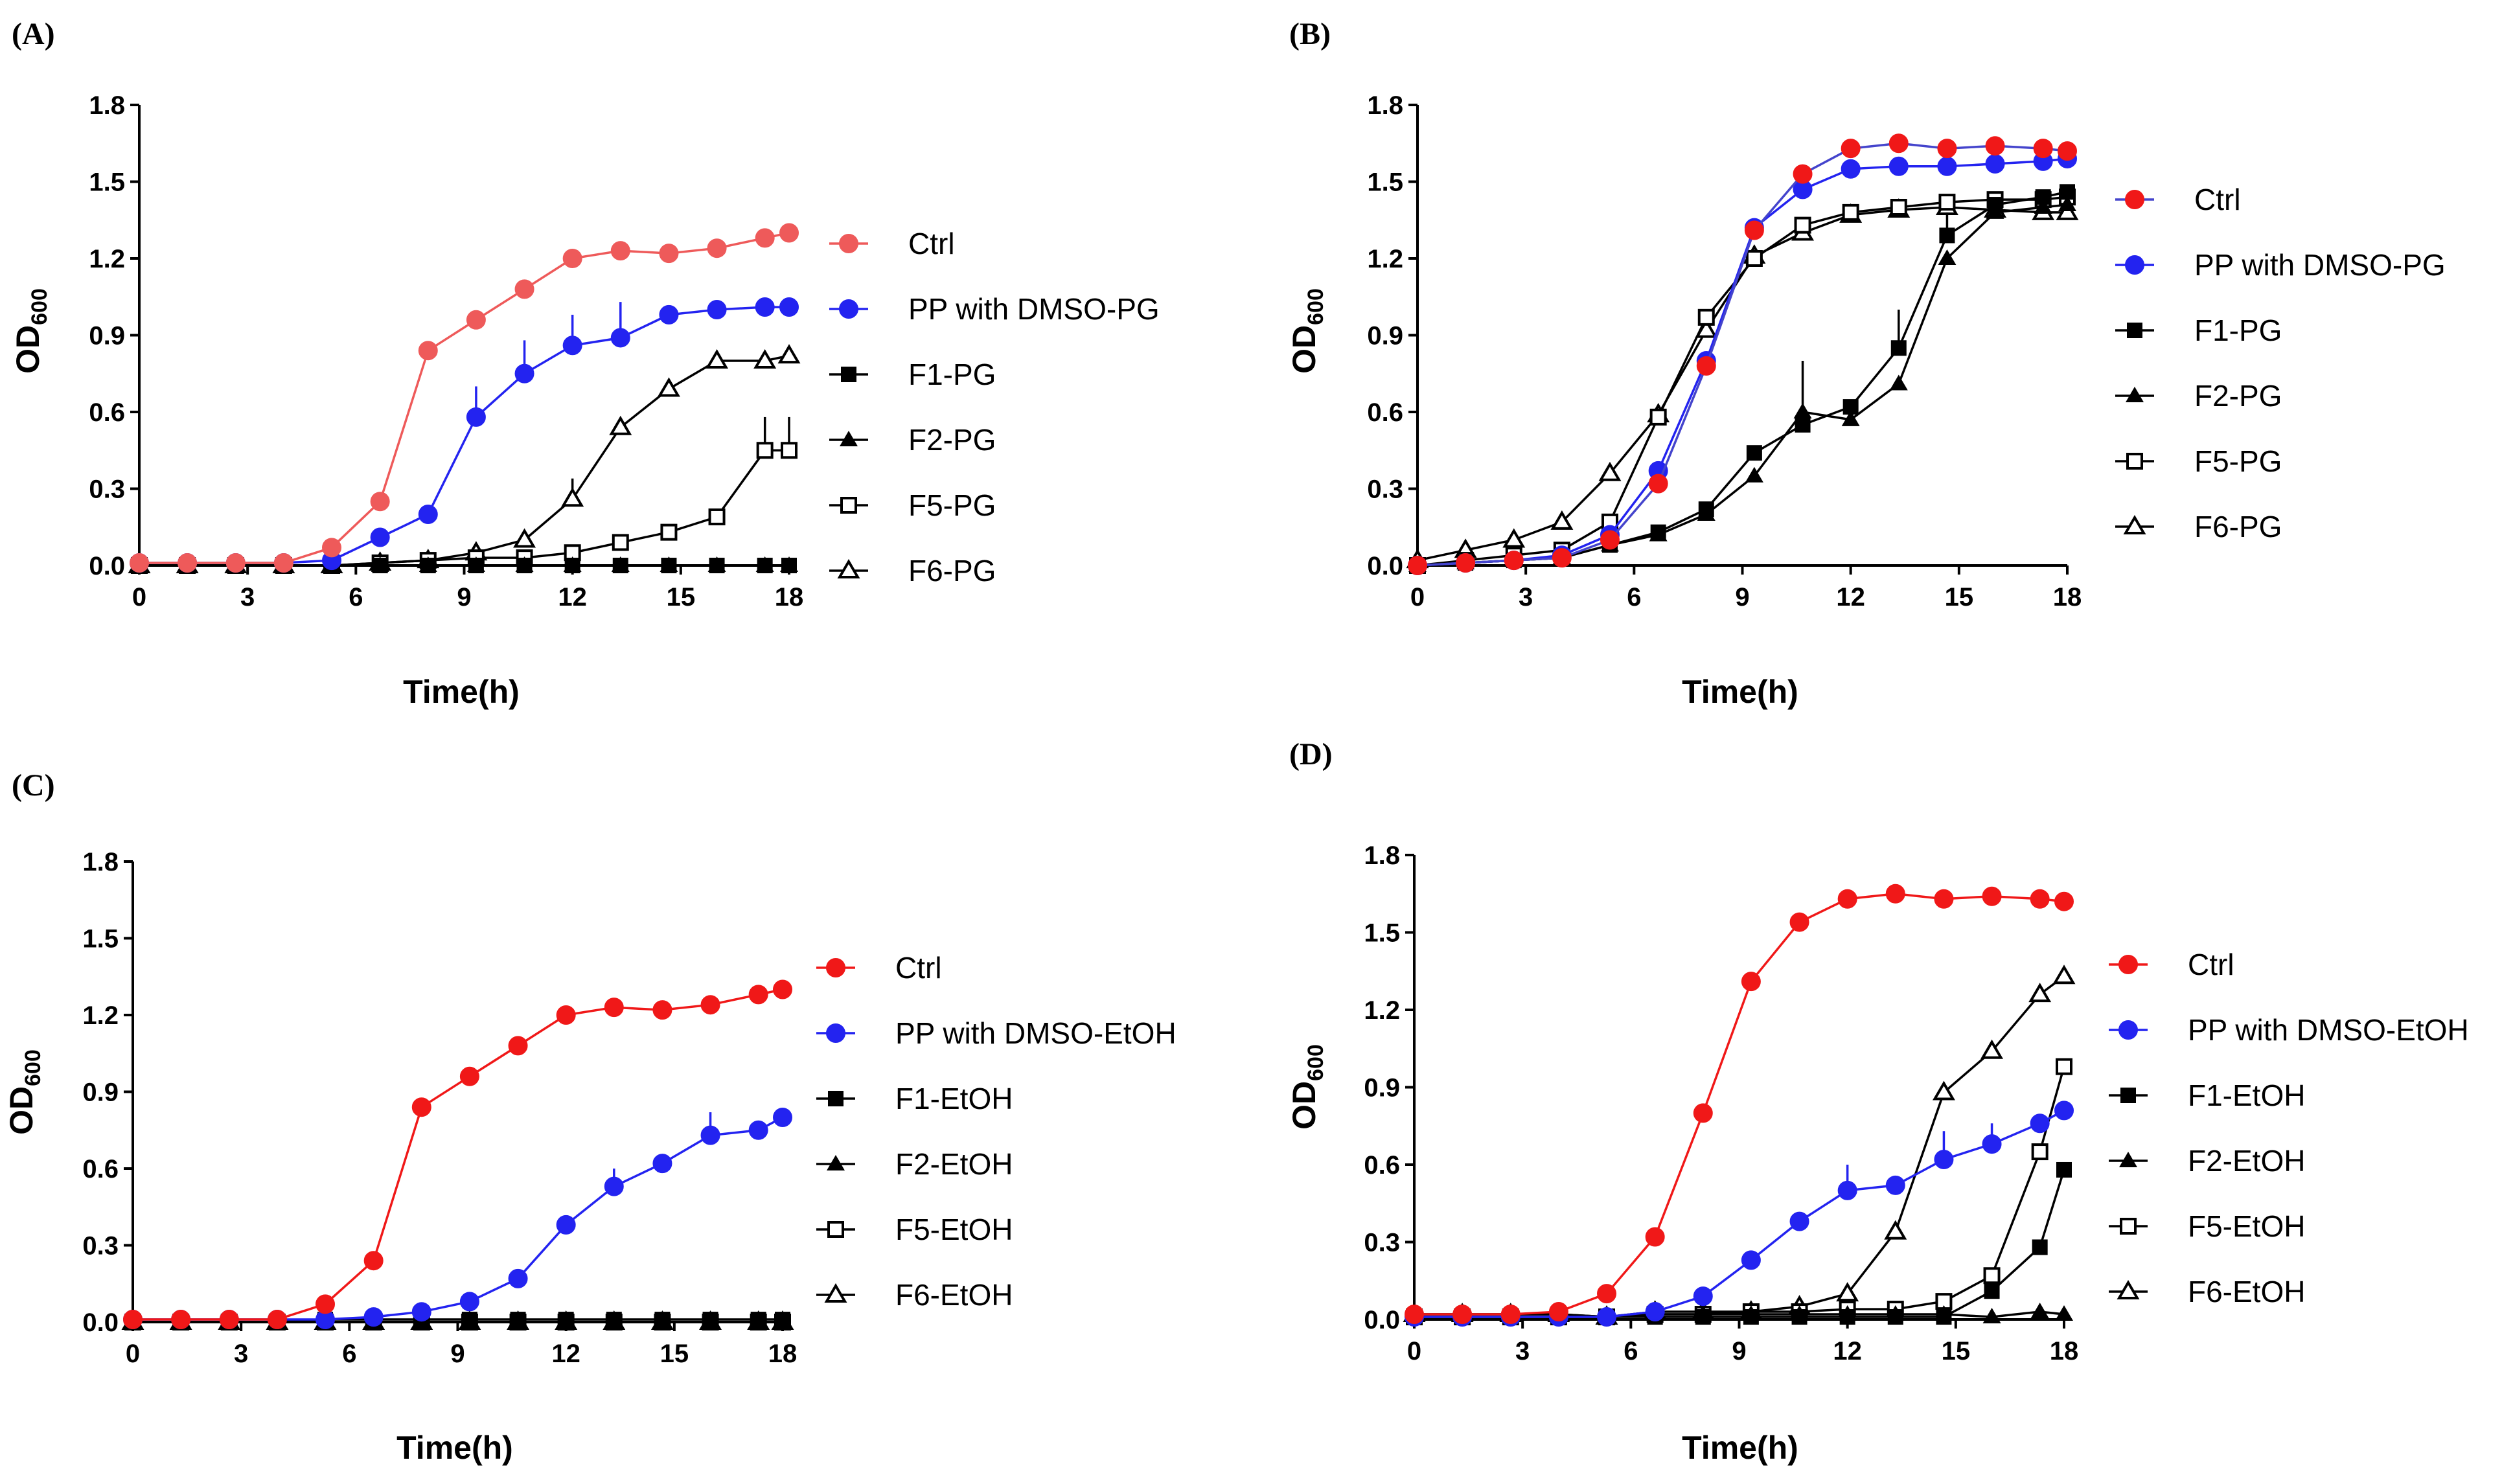 Image resolution: width=2502 pixels, height=1484 pixels. I want to click on legend-label: Ctrl, so click(2211, 964).